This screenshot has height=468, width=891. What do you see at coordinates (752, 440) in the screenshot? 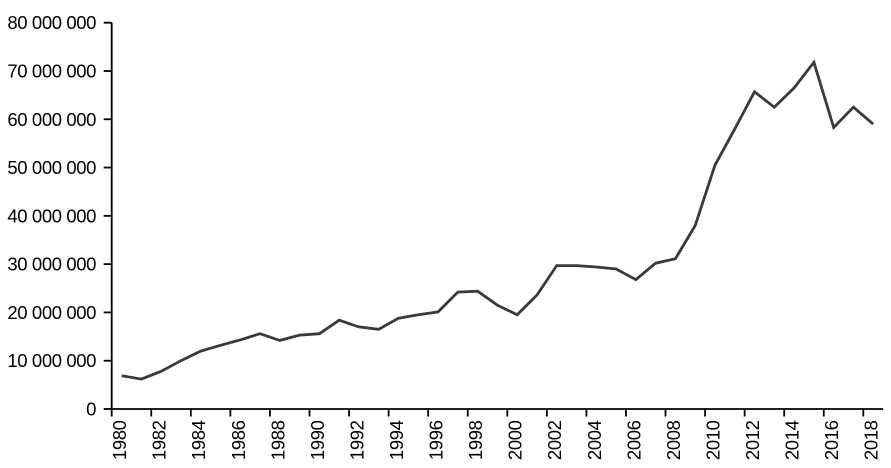
I see `x-tick-label: 2012` at bounding box center [752, 440].